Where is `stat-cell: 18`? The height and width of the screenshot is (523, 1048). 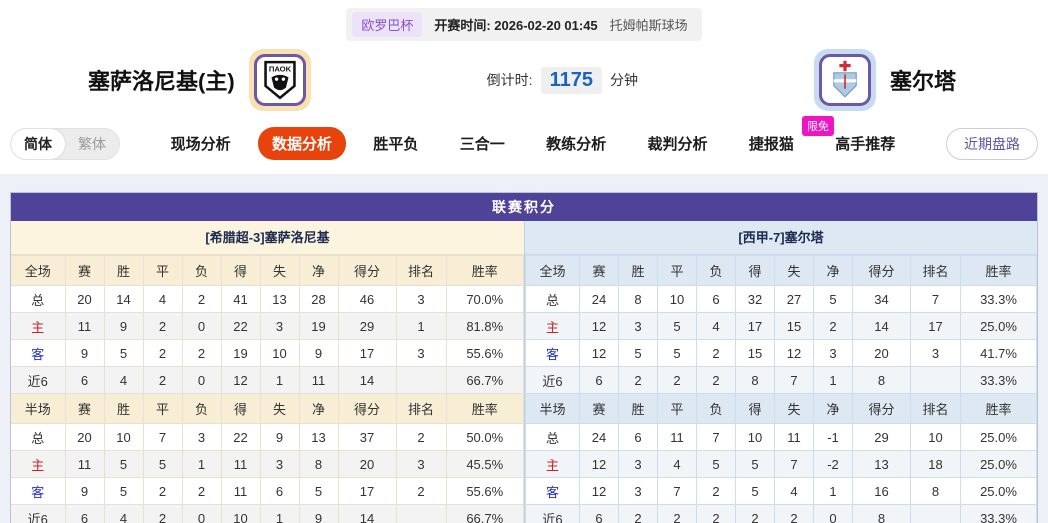
stat-cell: 18 is located at coordinates (935, 464).